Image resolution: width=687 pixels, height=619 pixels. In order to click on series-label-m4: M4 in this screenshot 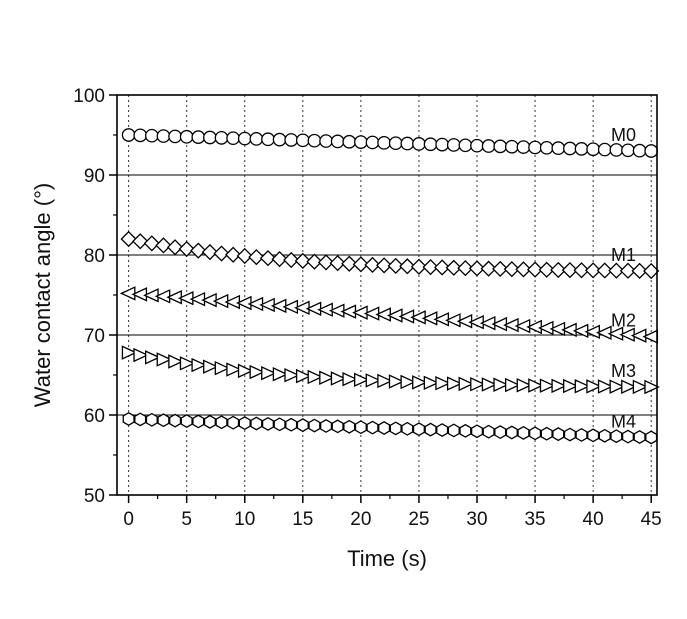, I will do `click(623, 421)`.